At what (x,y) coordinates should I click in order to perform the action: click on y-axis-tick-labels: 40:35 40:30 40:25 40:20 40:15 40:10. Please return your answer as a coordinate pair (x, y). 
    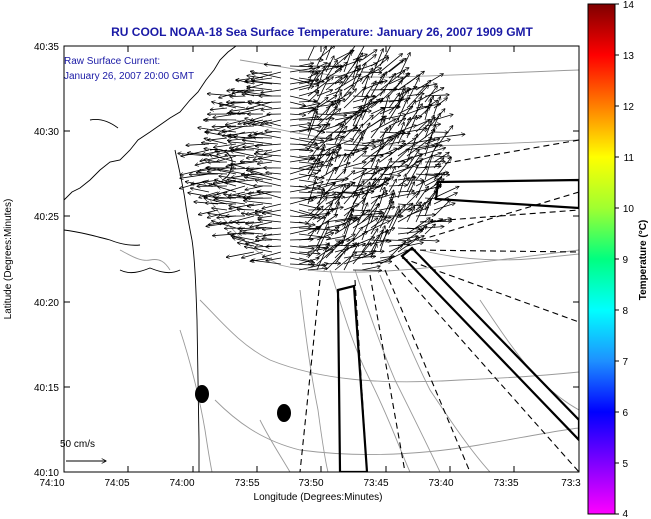
    Looking at the image, I should click on (46, 260).